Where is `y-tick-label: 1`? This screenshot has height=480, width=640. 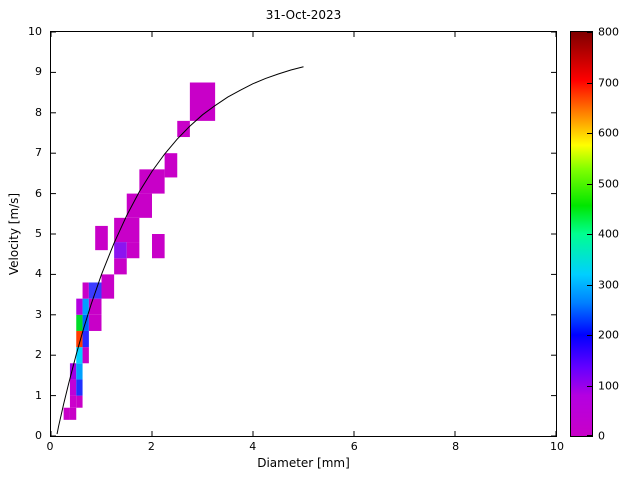 y-tick-label: 1 is located at coordinates (38, 395).